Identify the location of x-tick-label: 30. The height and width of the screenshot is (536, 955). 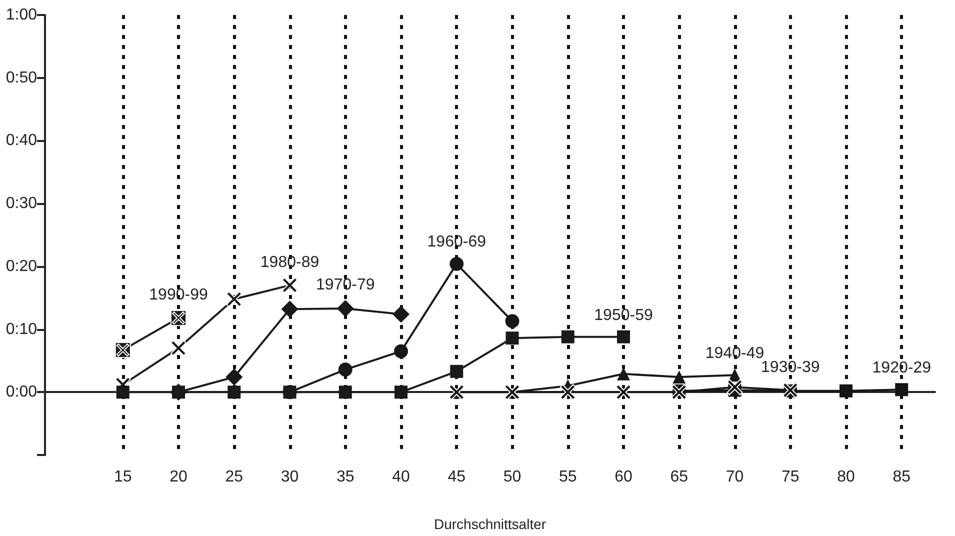
(289, 477).